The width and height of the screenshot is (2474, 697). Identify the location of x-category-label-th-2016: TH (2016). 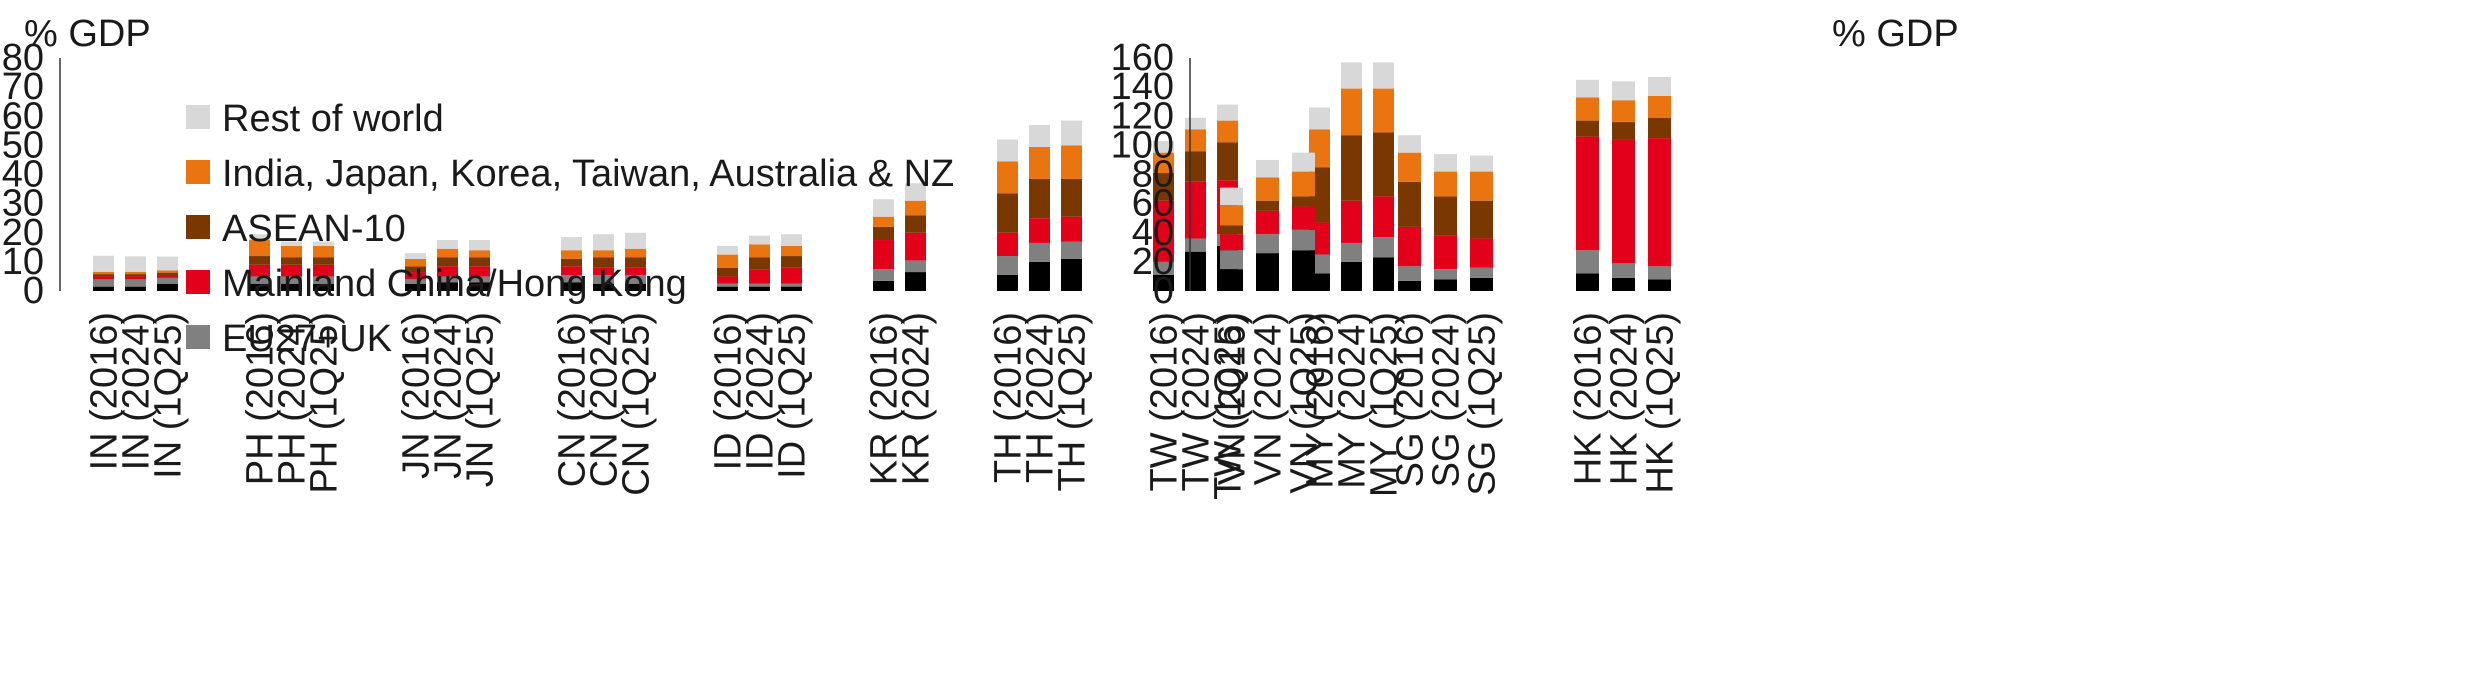
(1009, 397).